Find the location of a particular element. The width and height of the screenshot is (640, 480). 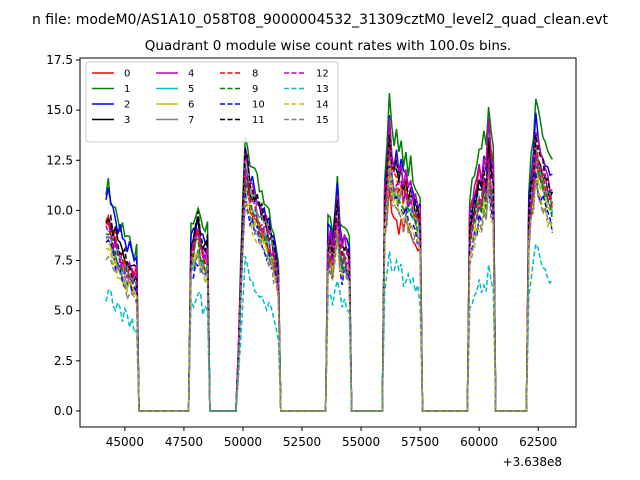

legend-label: 4 is located at coordinates (191, 74).